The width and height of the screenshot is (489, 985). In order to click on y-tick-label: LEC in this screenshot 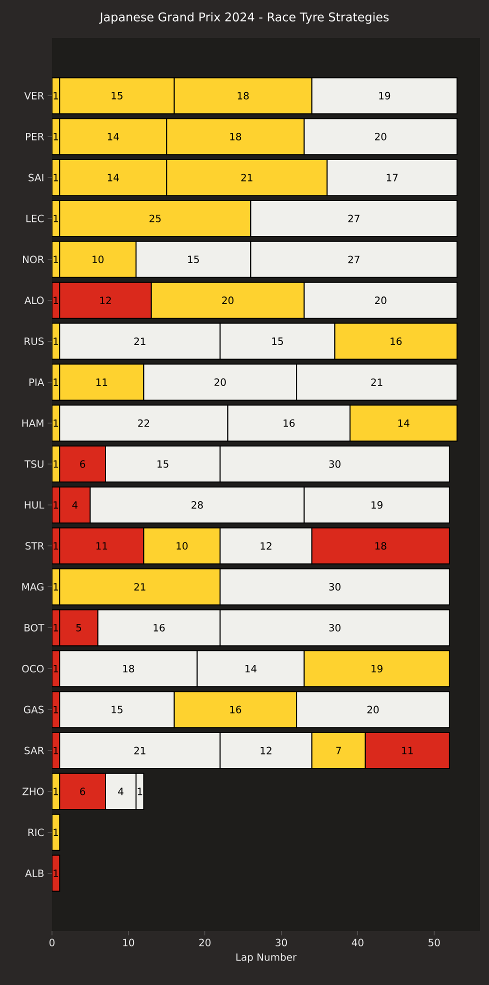, I will do `click(35, 218)`.